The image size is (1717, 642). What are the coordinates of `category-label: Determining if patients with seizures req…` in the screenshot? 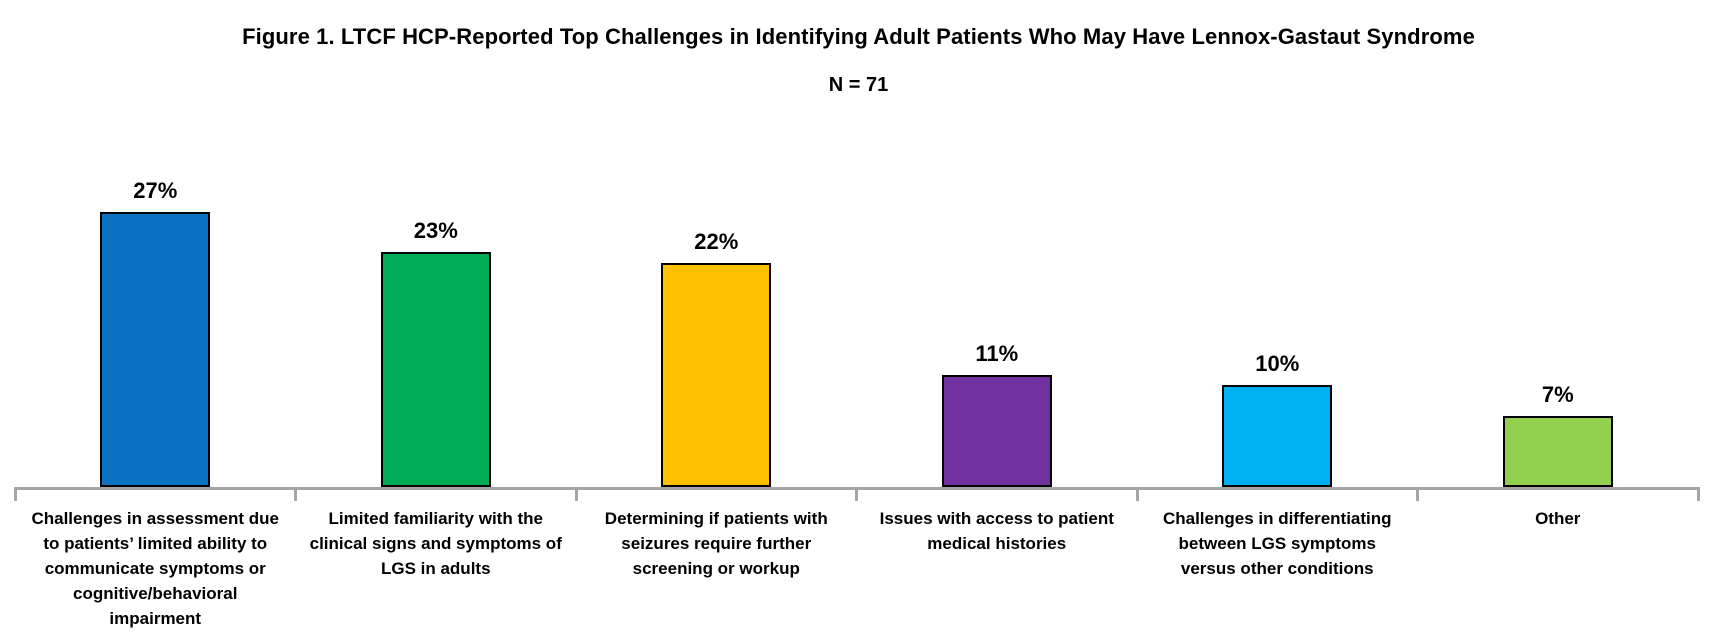 It's located at (716, 543).